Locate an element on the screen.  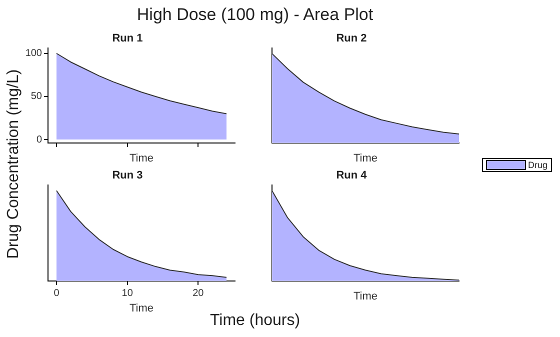
y-tick-label: 0 is located at coordinates (39, 140).